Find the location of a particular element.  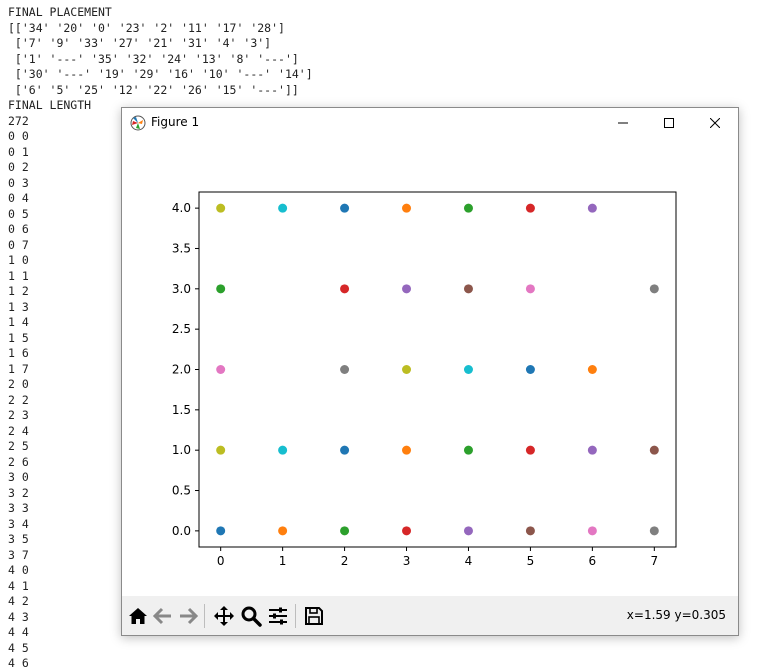

y-tick-label: 2.5 is located at coordinates (181, 329).